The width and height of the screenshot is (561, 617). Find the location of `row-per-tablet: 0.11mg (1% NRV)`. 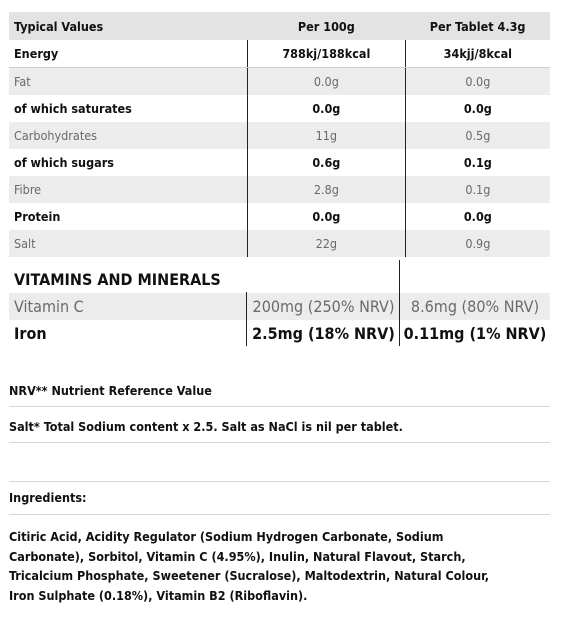

row-per-tablet: 0.11mg (1% NRV) is located at coordinates (475, 333).